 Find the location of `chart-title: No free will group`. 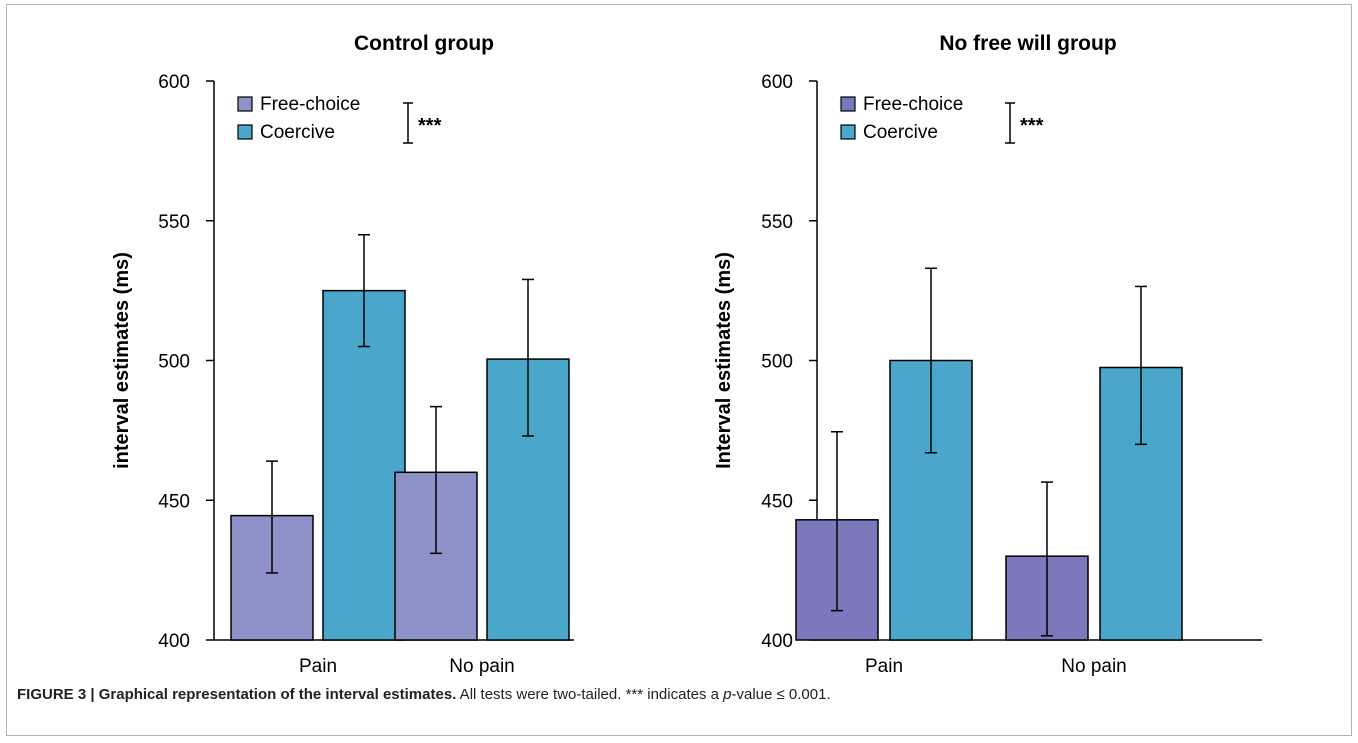

chart-title: No free will group is located at coordinates (1027, 43).